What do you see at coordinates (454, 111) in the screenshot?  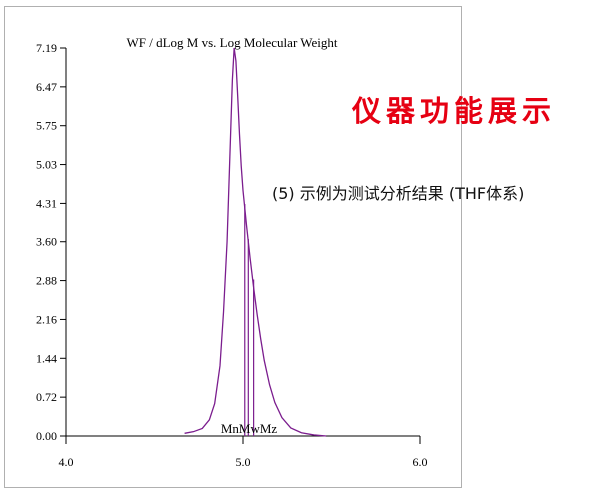 I see `promo-title: 仪器功能展示` at bounding box center [454, 111].